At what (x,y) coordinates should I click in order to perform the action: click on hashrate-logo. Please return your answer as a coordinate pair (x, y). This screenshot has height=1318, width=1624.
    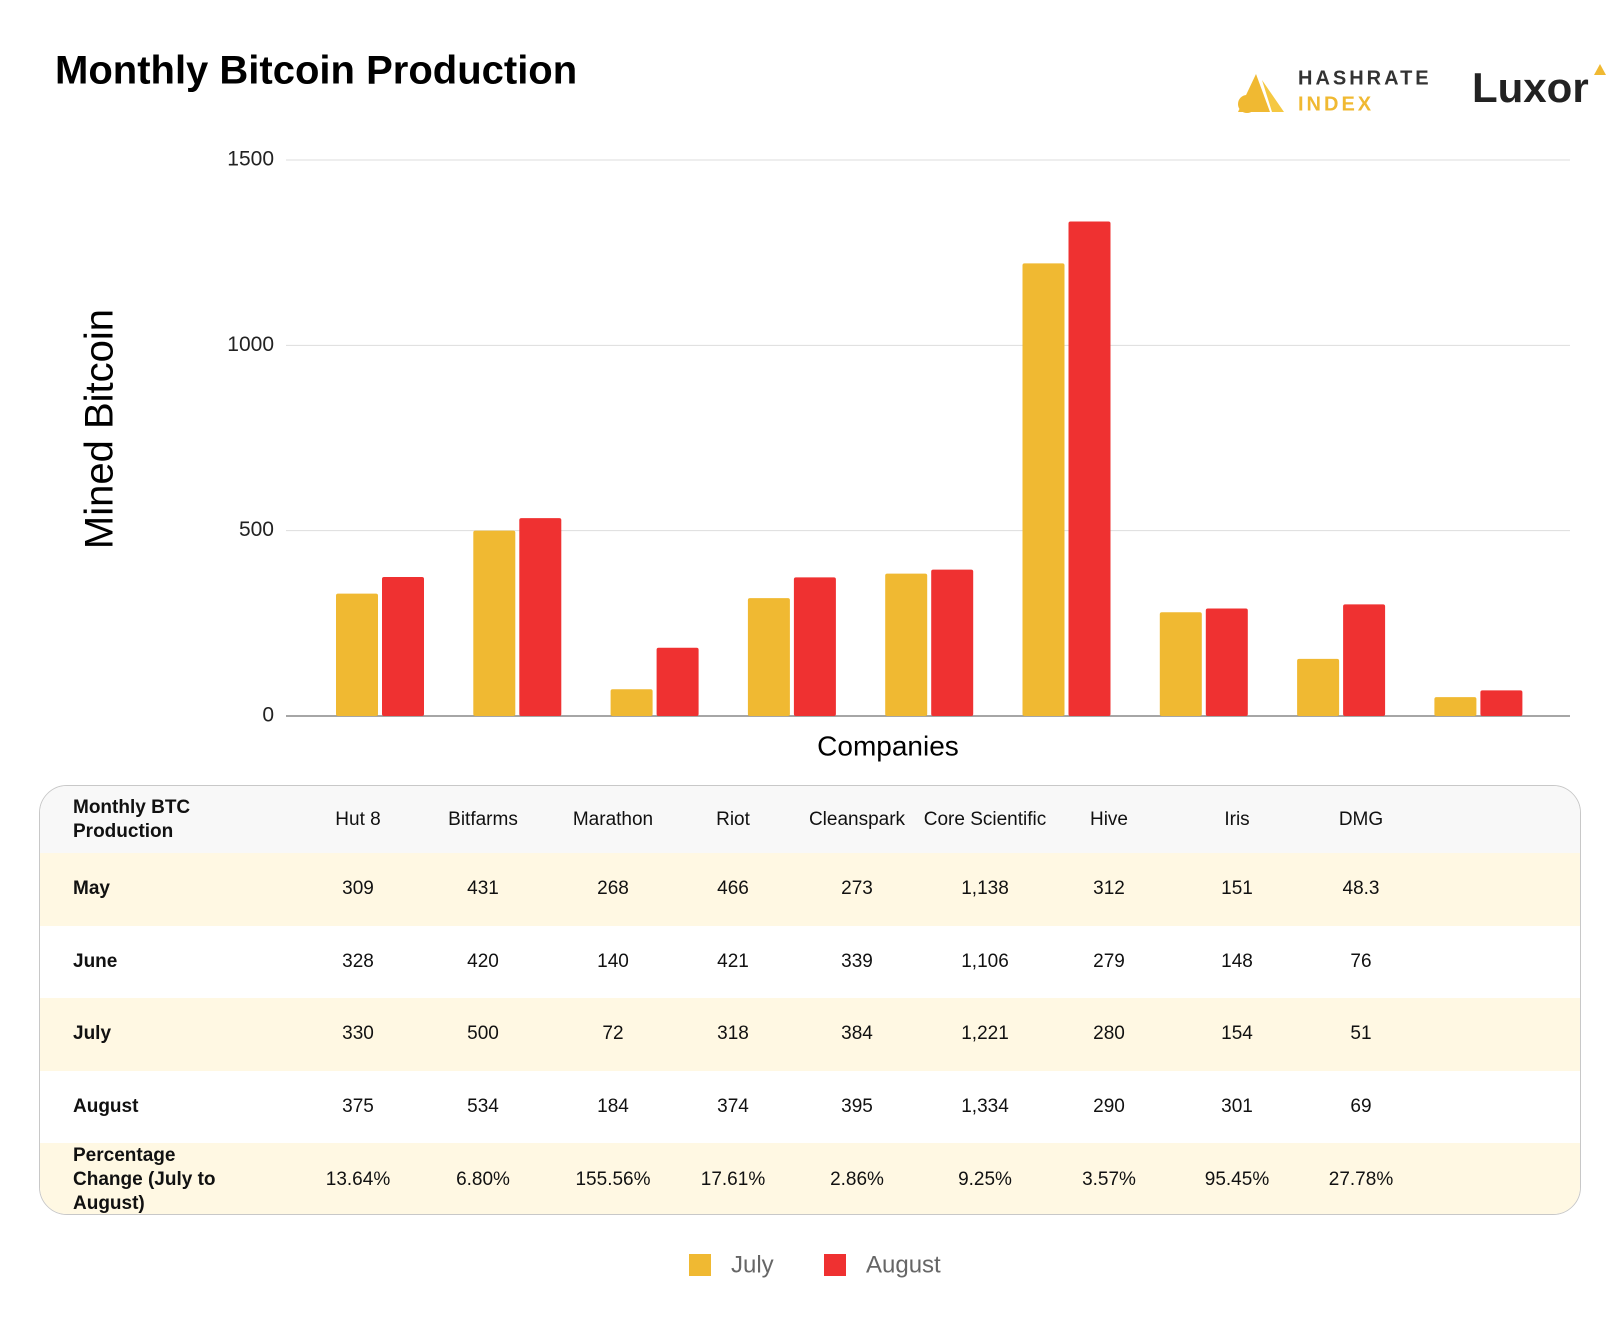
    Looking at the image, I should click on (1261, 93).